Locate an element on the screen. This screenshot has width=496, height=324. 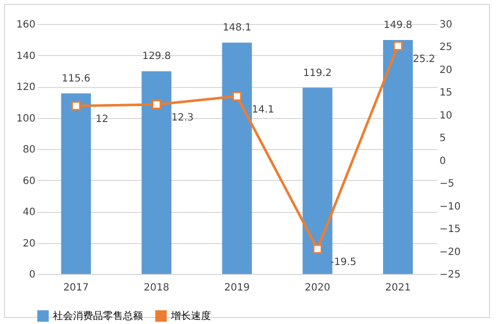
x-tick-label: 2018 is located at coordinates (157, 288).